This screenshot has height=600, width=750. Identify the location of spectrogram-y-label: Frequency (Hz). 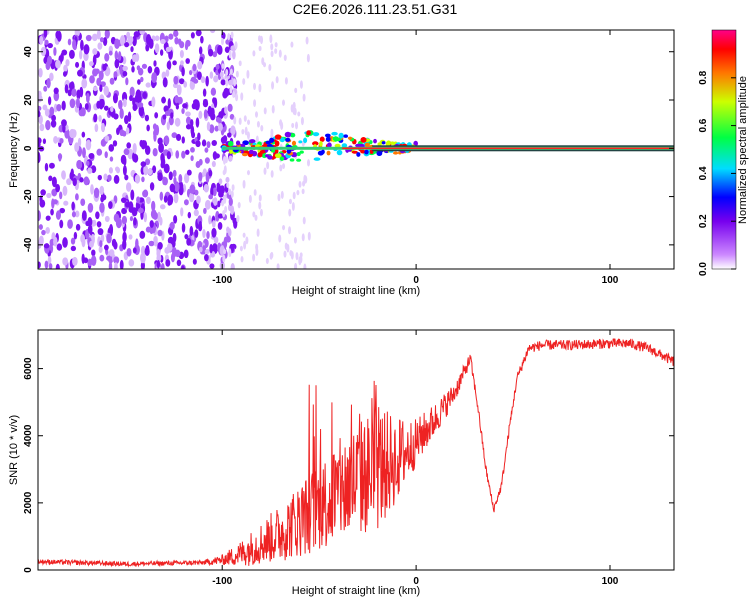
(14, 150).